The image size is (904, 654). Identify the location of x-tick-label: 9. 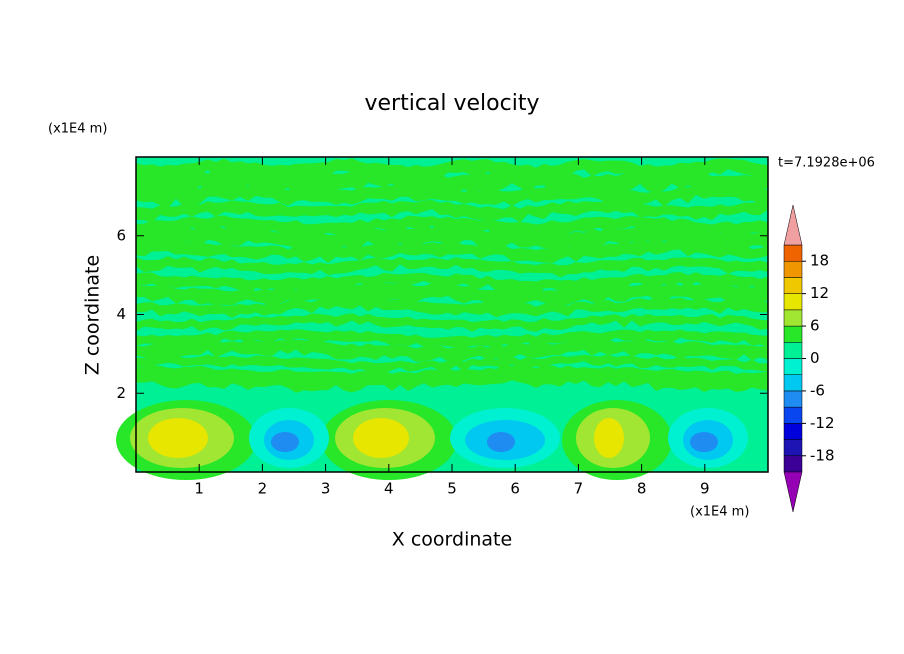
(705, 489).